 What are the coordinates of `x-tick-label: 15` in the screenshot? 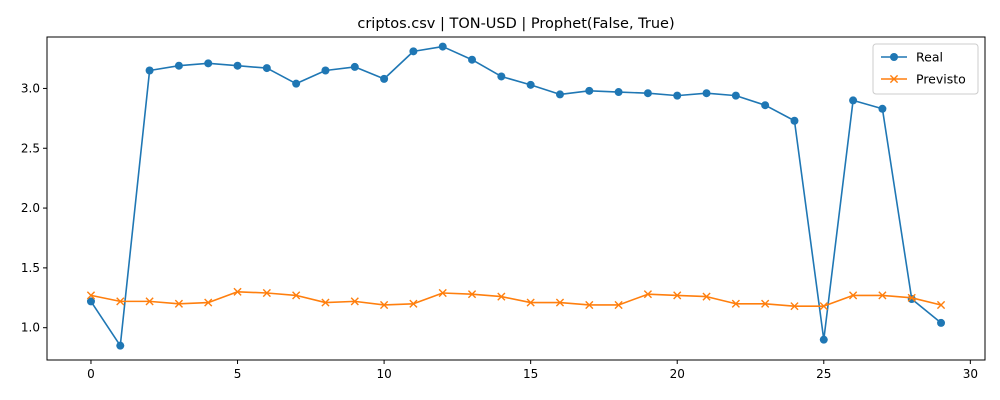 It's located at (530, 374).